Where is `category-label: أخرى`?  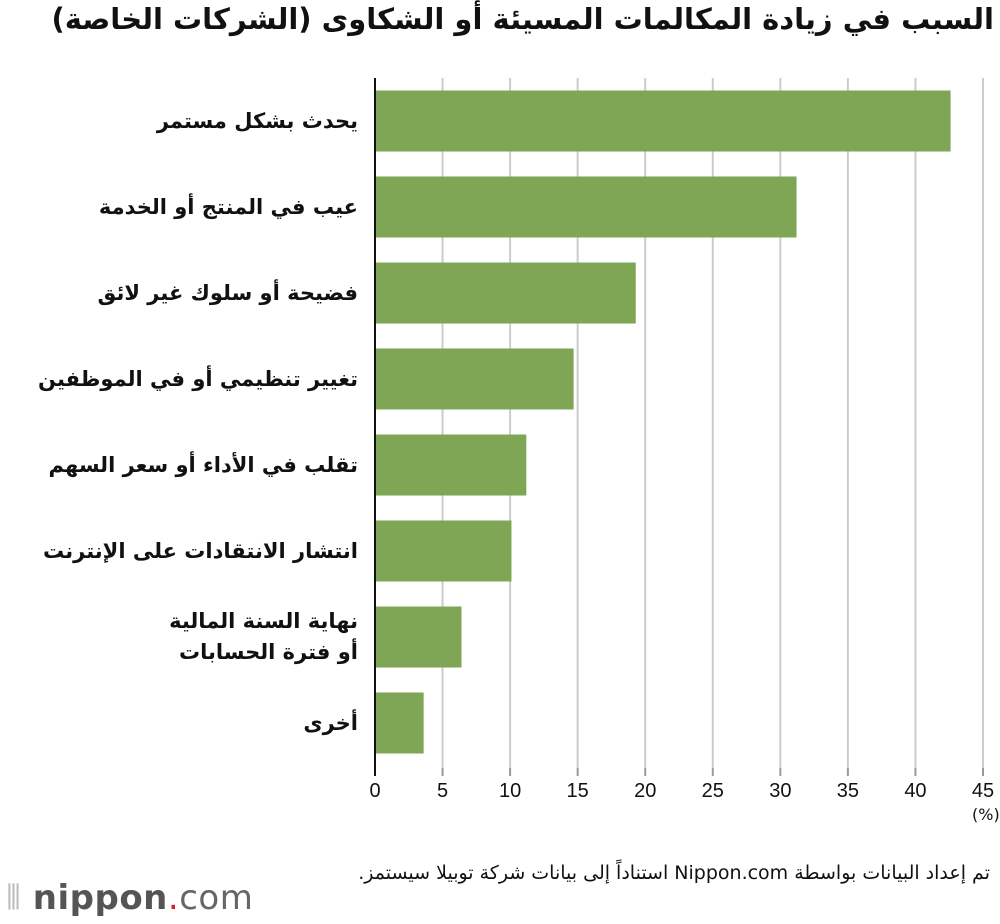 category-label: أخرى is located at coordinates (330, 722).